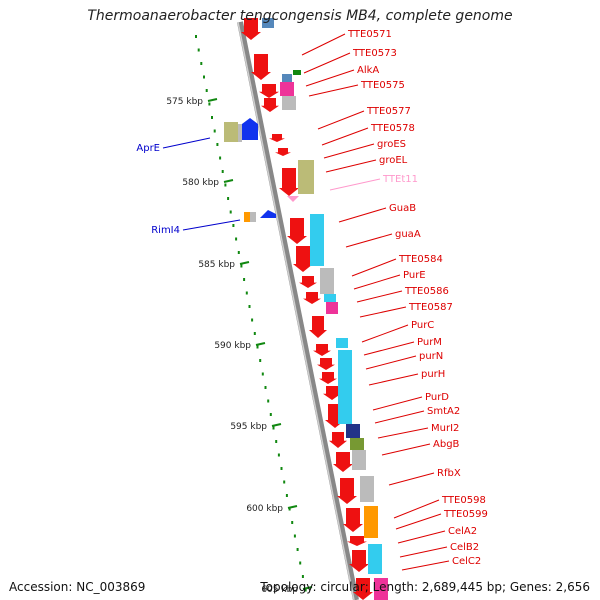 The height and width of the screenshot is (600, 600). I want to click on gene-label: purN, so click(431, 356).